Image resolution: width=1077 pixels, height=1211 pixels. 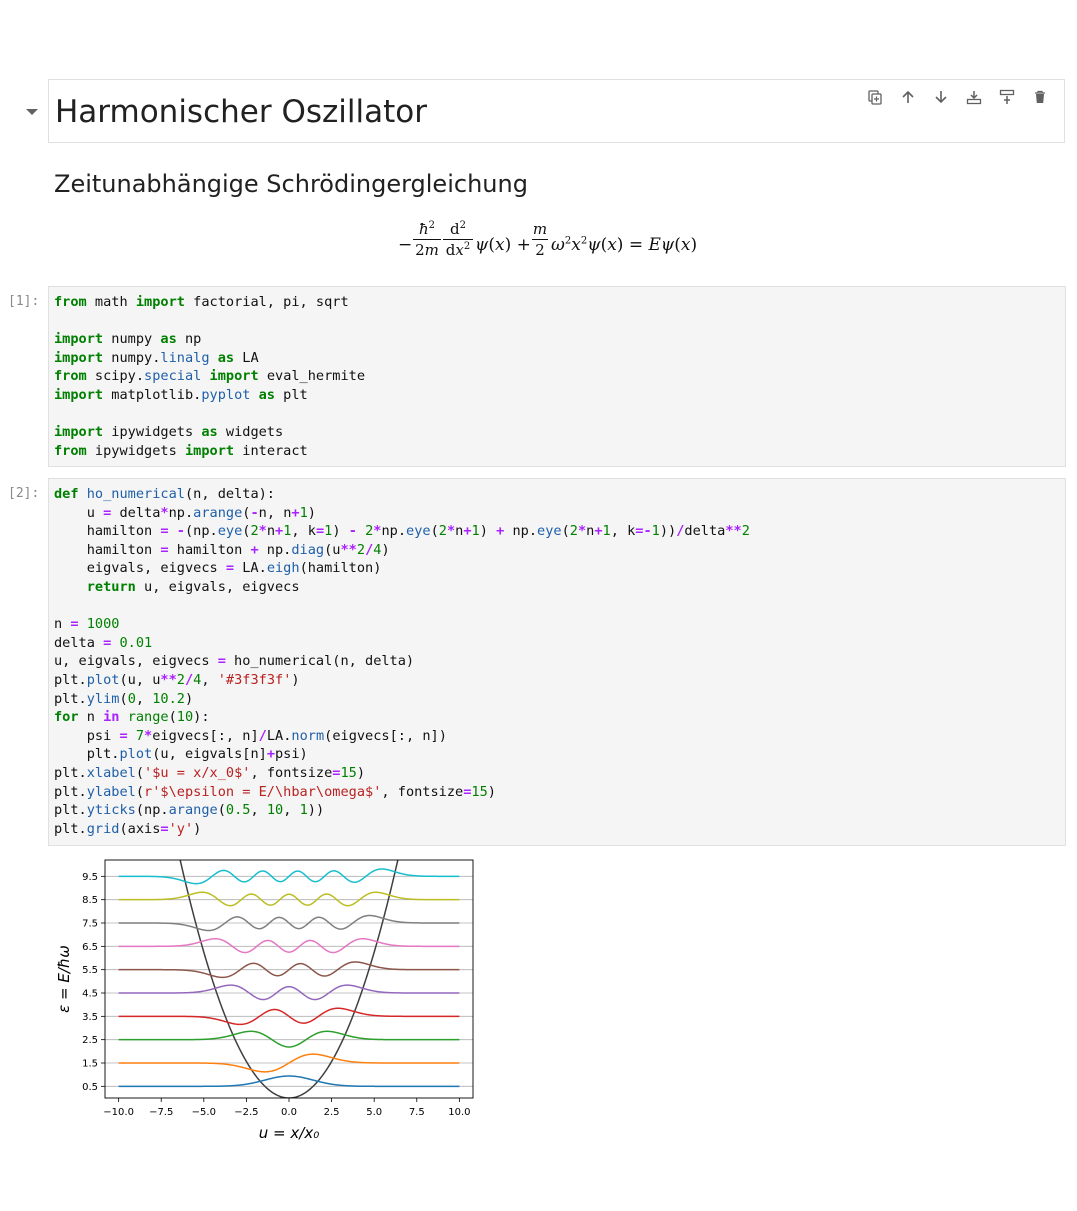 I want to click on wavefunction-line-n7, so click(x=289, y=923).